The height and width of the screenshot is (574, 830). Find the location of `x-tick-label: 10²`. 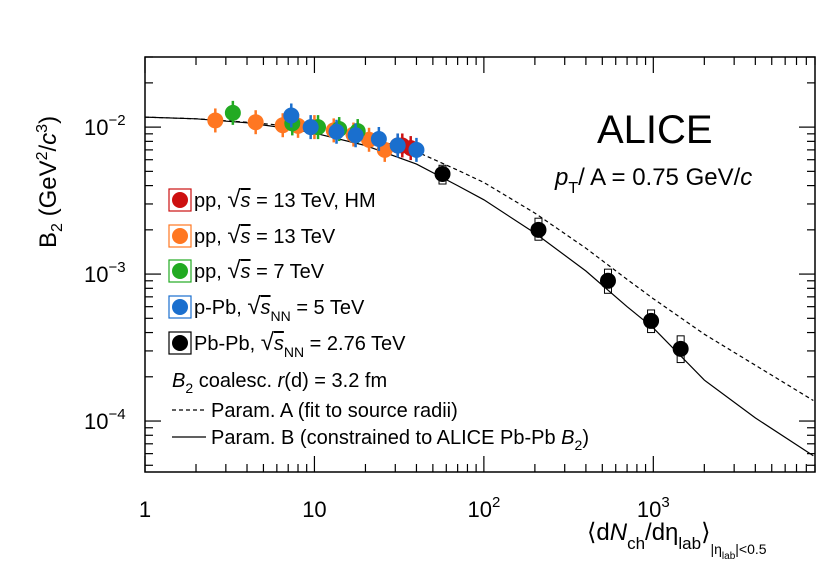

x-tick-label: 10² is located at coordinates (483, 508).